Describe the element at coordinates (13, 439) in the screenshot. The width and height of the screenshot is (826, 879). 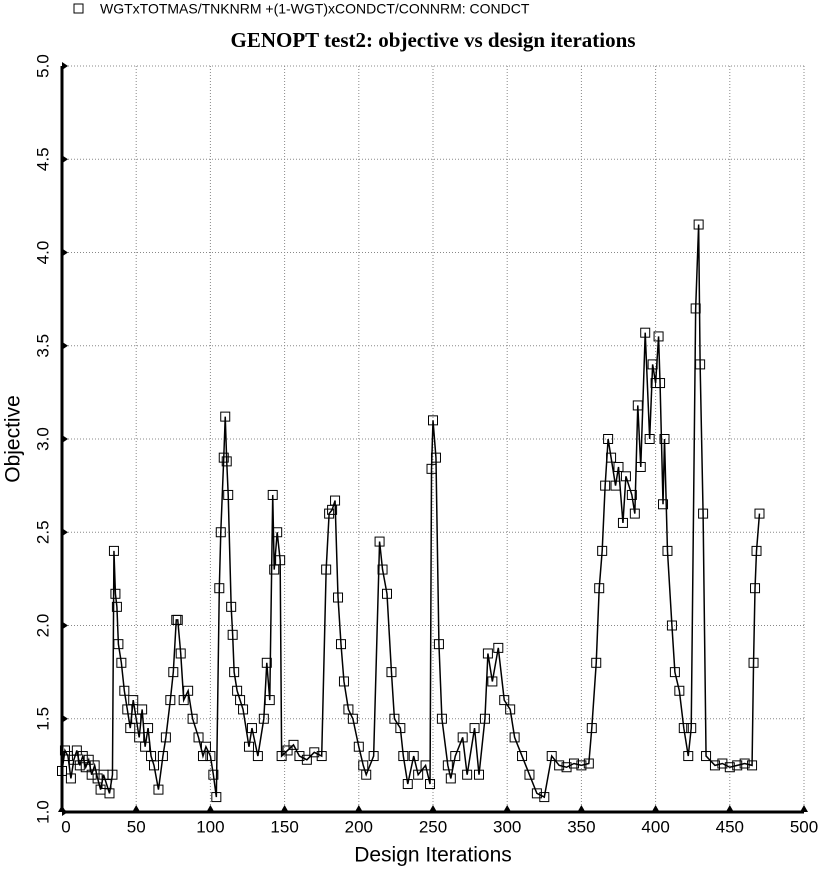
I see `y-axis-label: Objective` at that location.